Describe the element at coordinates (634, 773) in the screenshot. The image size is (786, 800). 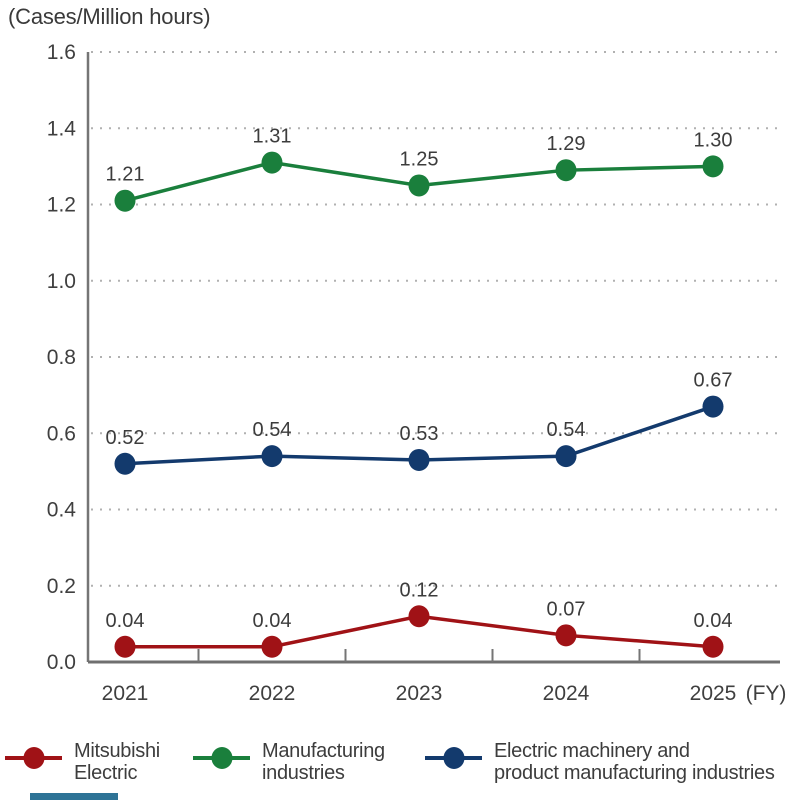
I see `legend-label-line2: product manufacturing industries` at that location.